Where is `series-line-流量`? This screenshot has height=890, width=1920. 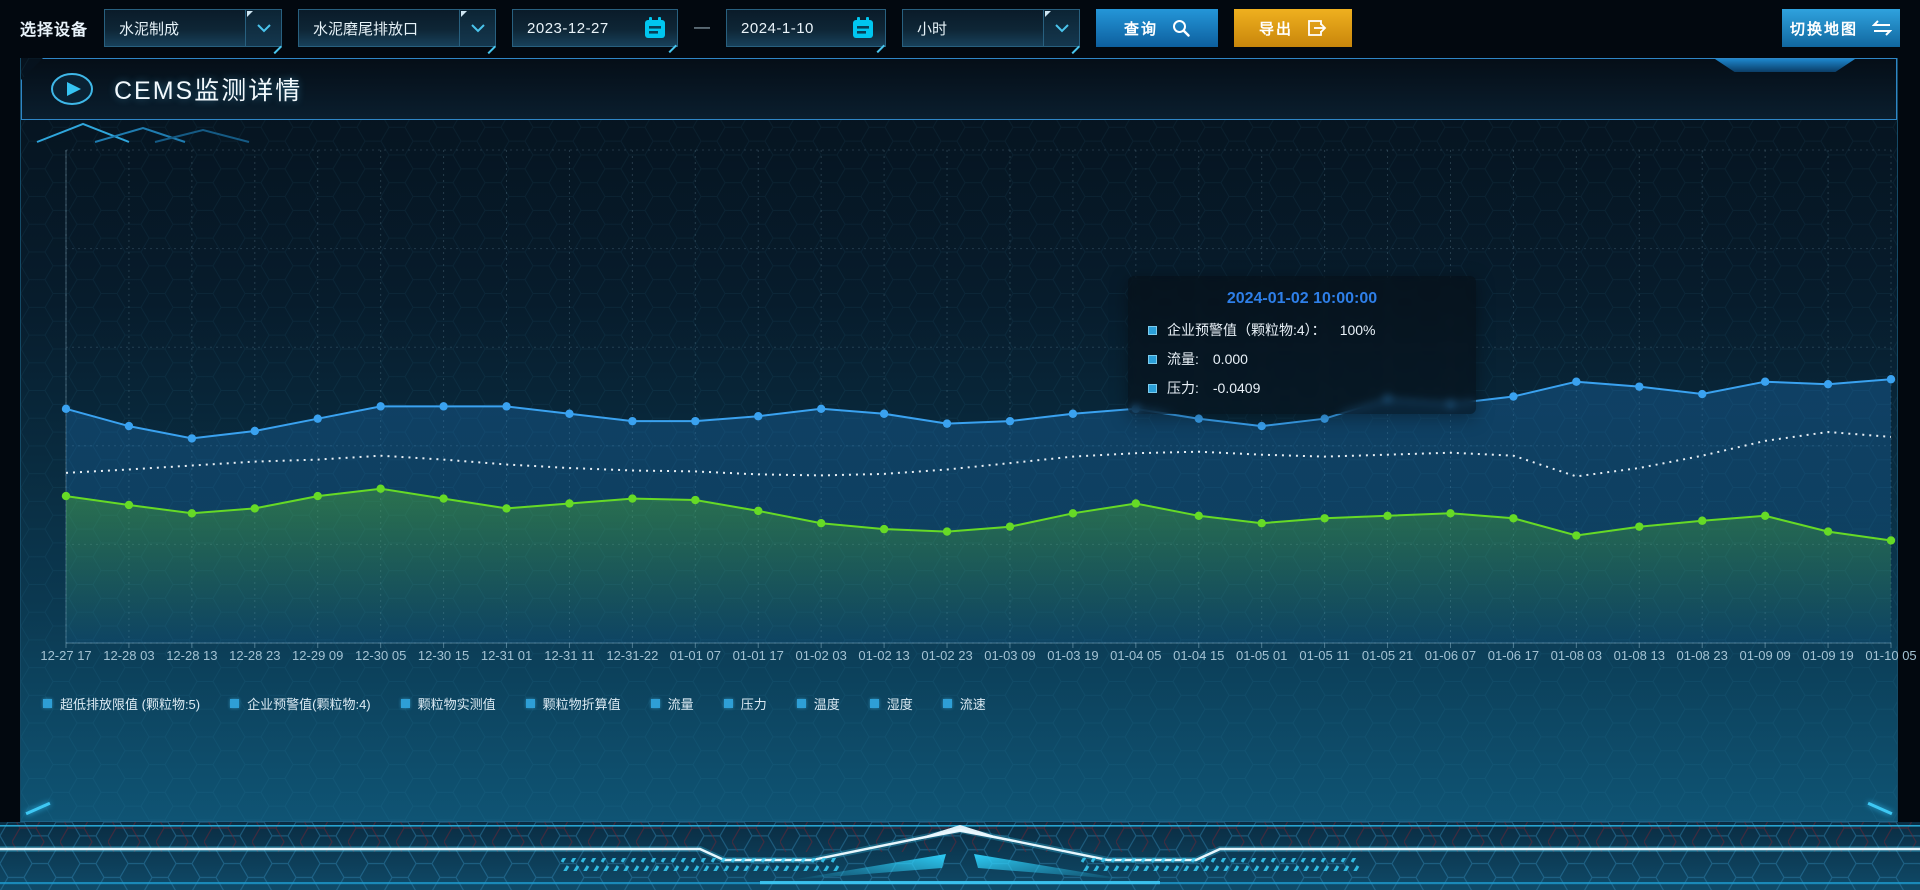
series-line-流量 is located at coordinates (978, 409).